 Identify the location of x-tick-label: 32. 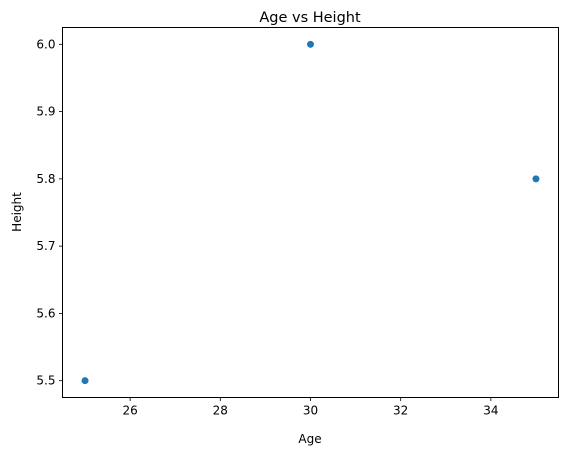
(400, 411).